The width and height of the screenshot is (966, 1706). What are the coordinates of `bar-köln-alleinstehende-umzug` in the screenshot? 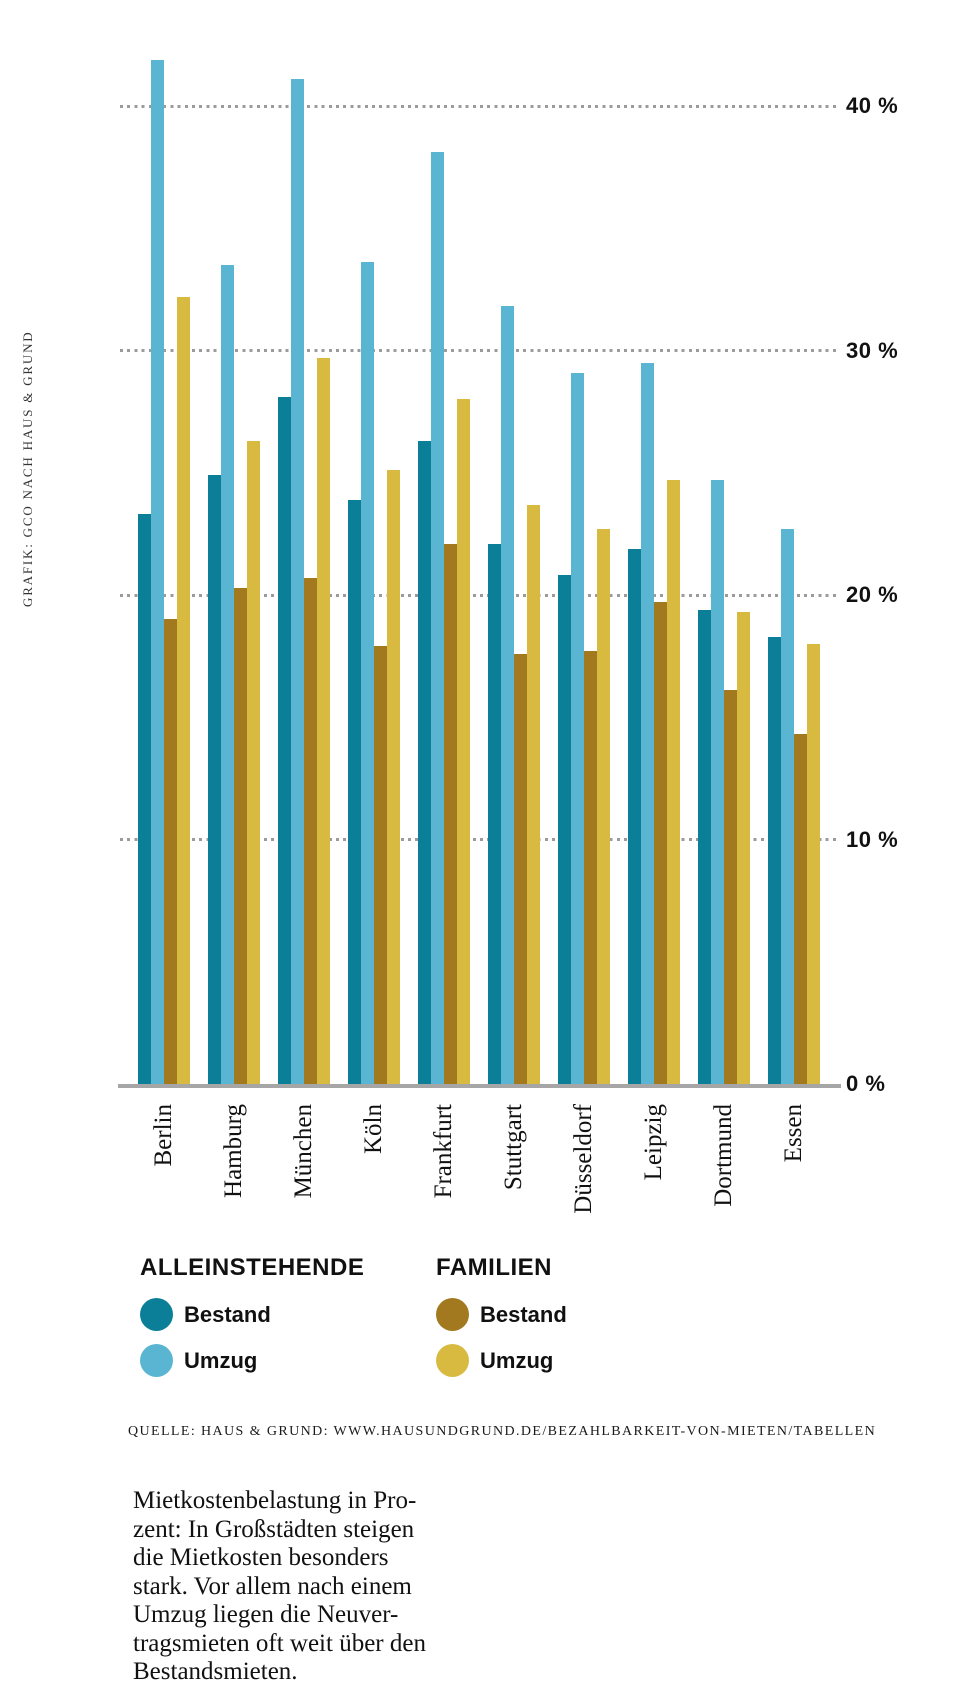 It's located at (368, 673).